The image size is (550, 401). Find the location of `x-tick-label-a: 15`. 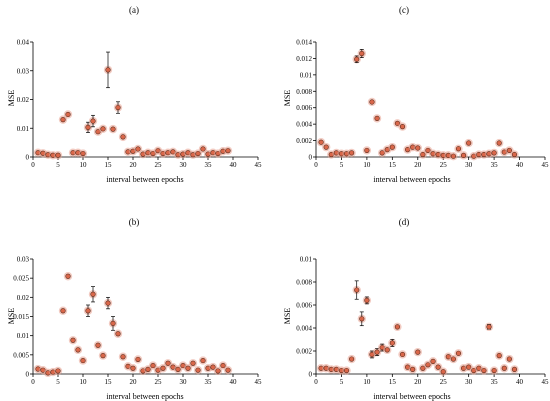

x-tick-label-a: 15 is located at coordinates (109, 165).